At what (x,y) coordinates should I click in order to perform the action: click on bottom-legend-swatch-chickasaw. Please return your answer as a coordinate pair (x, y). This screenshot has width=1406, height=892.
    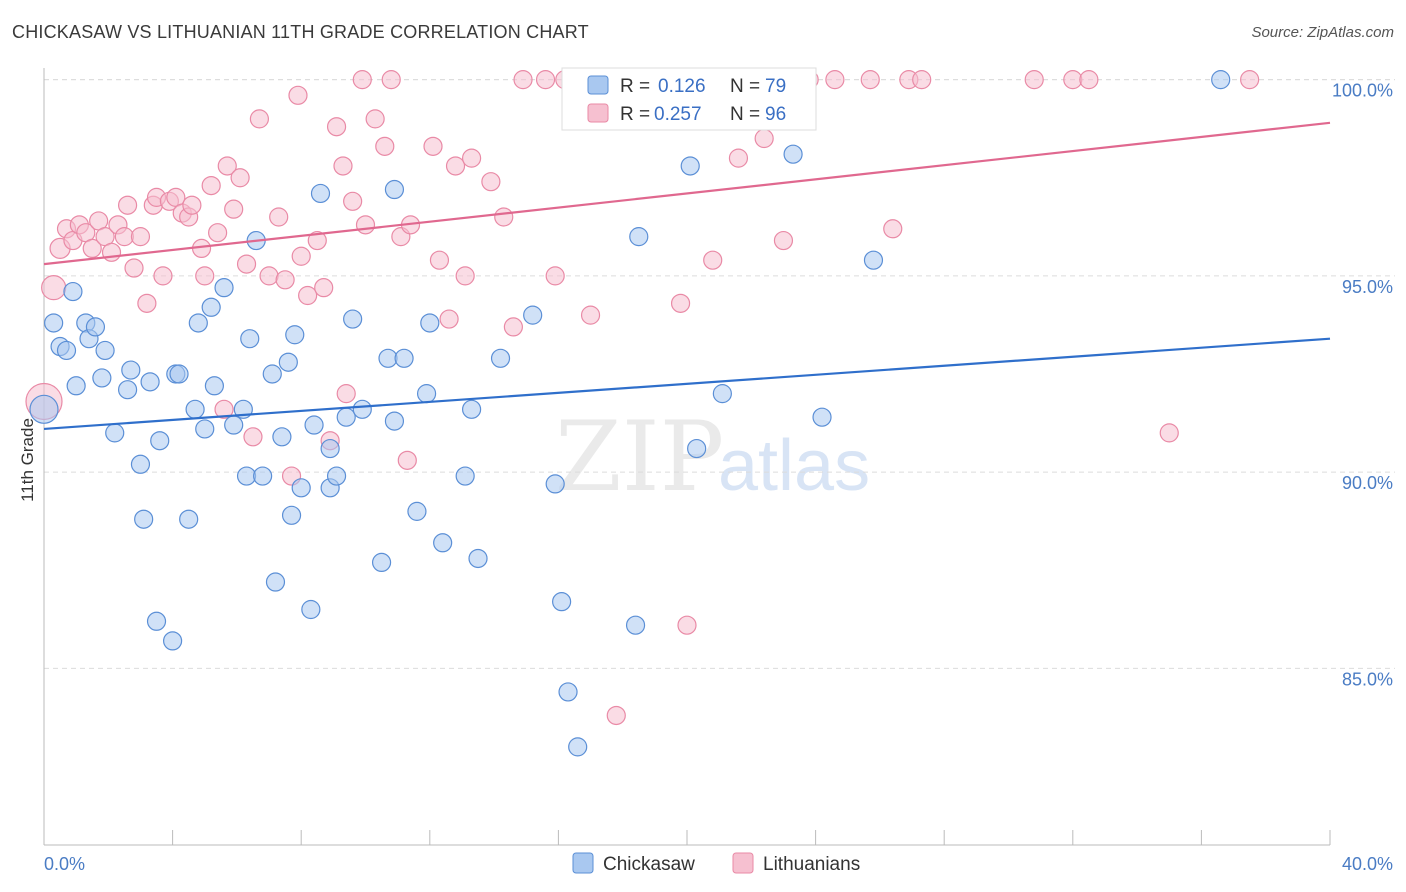
    Looking at the image, I should click on (583, 863).